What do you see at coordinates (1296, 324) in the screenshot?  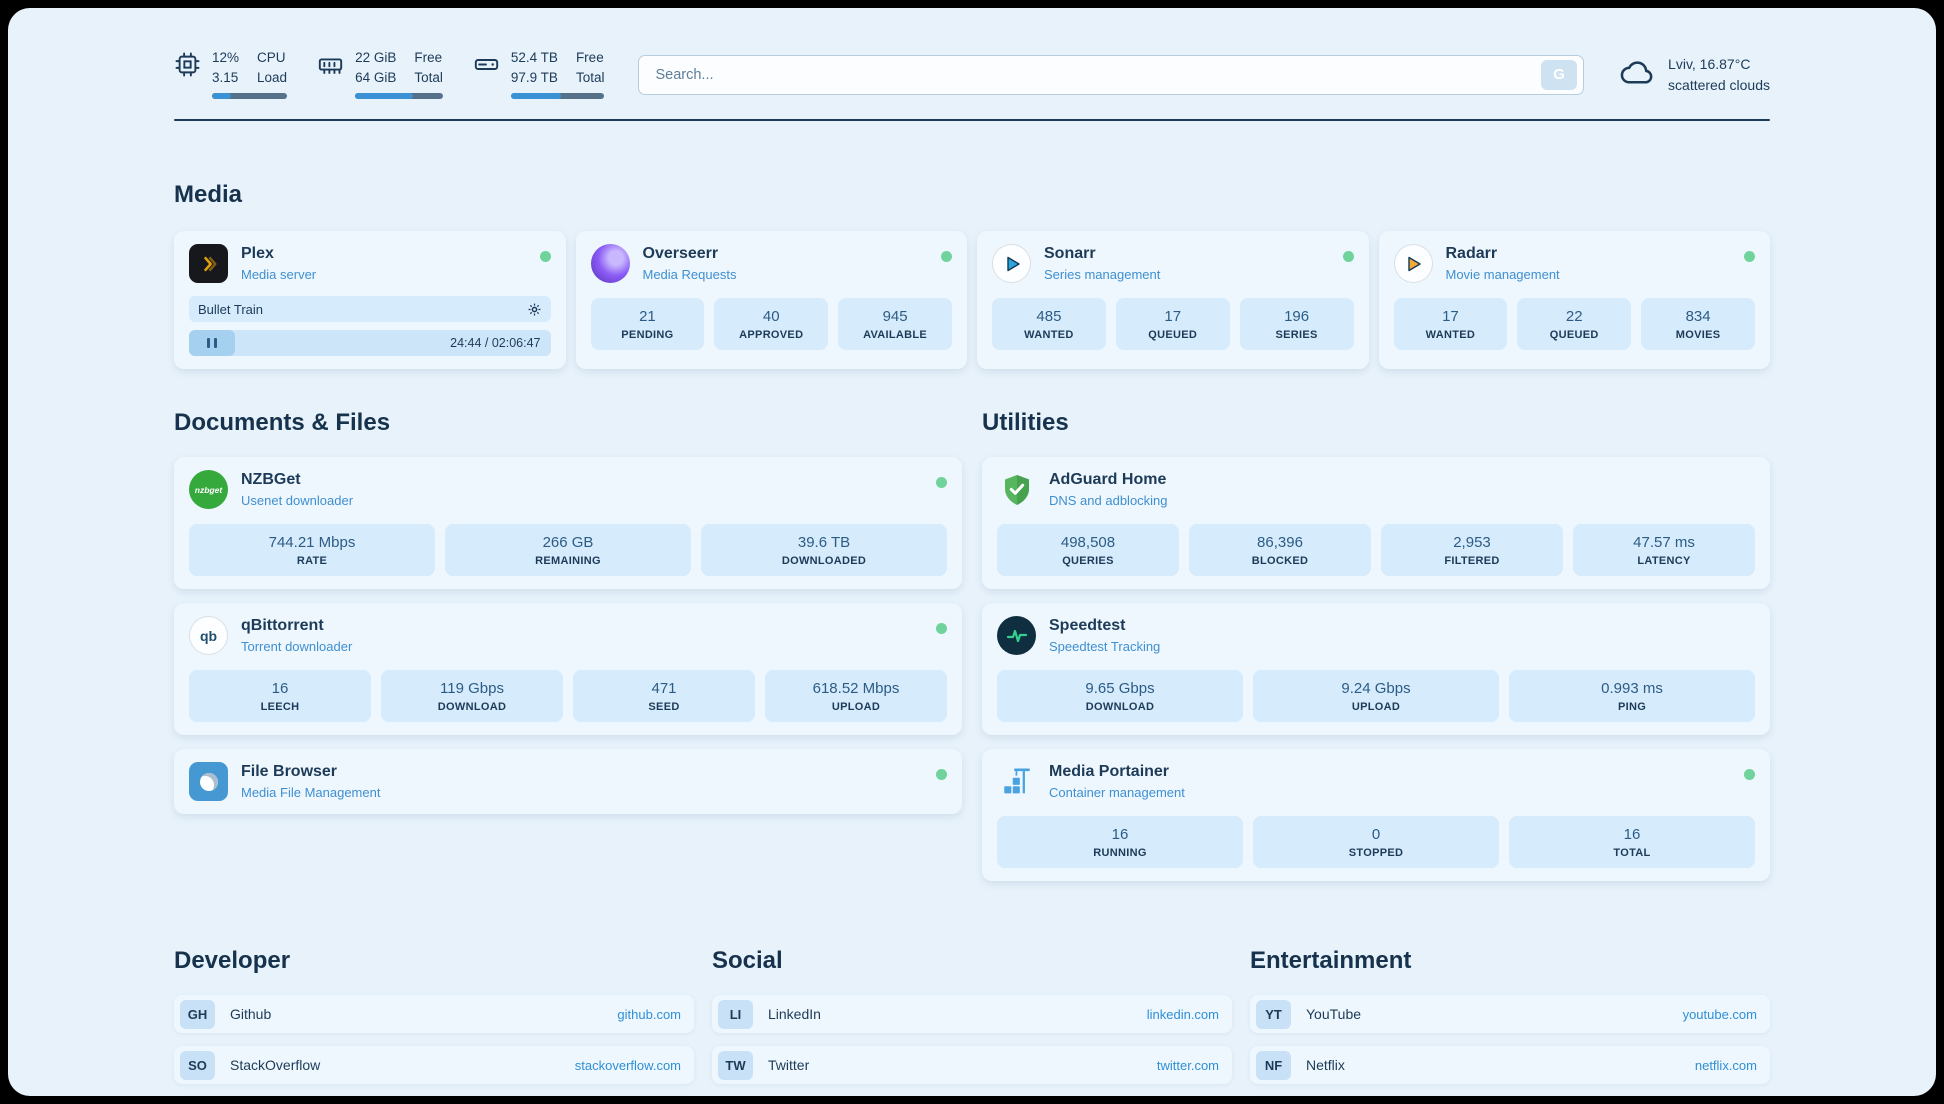 I see `stat-series: 196 SERIES` at bounding box center [1296, 324].